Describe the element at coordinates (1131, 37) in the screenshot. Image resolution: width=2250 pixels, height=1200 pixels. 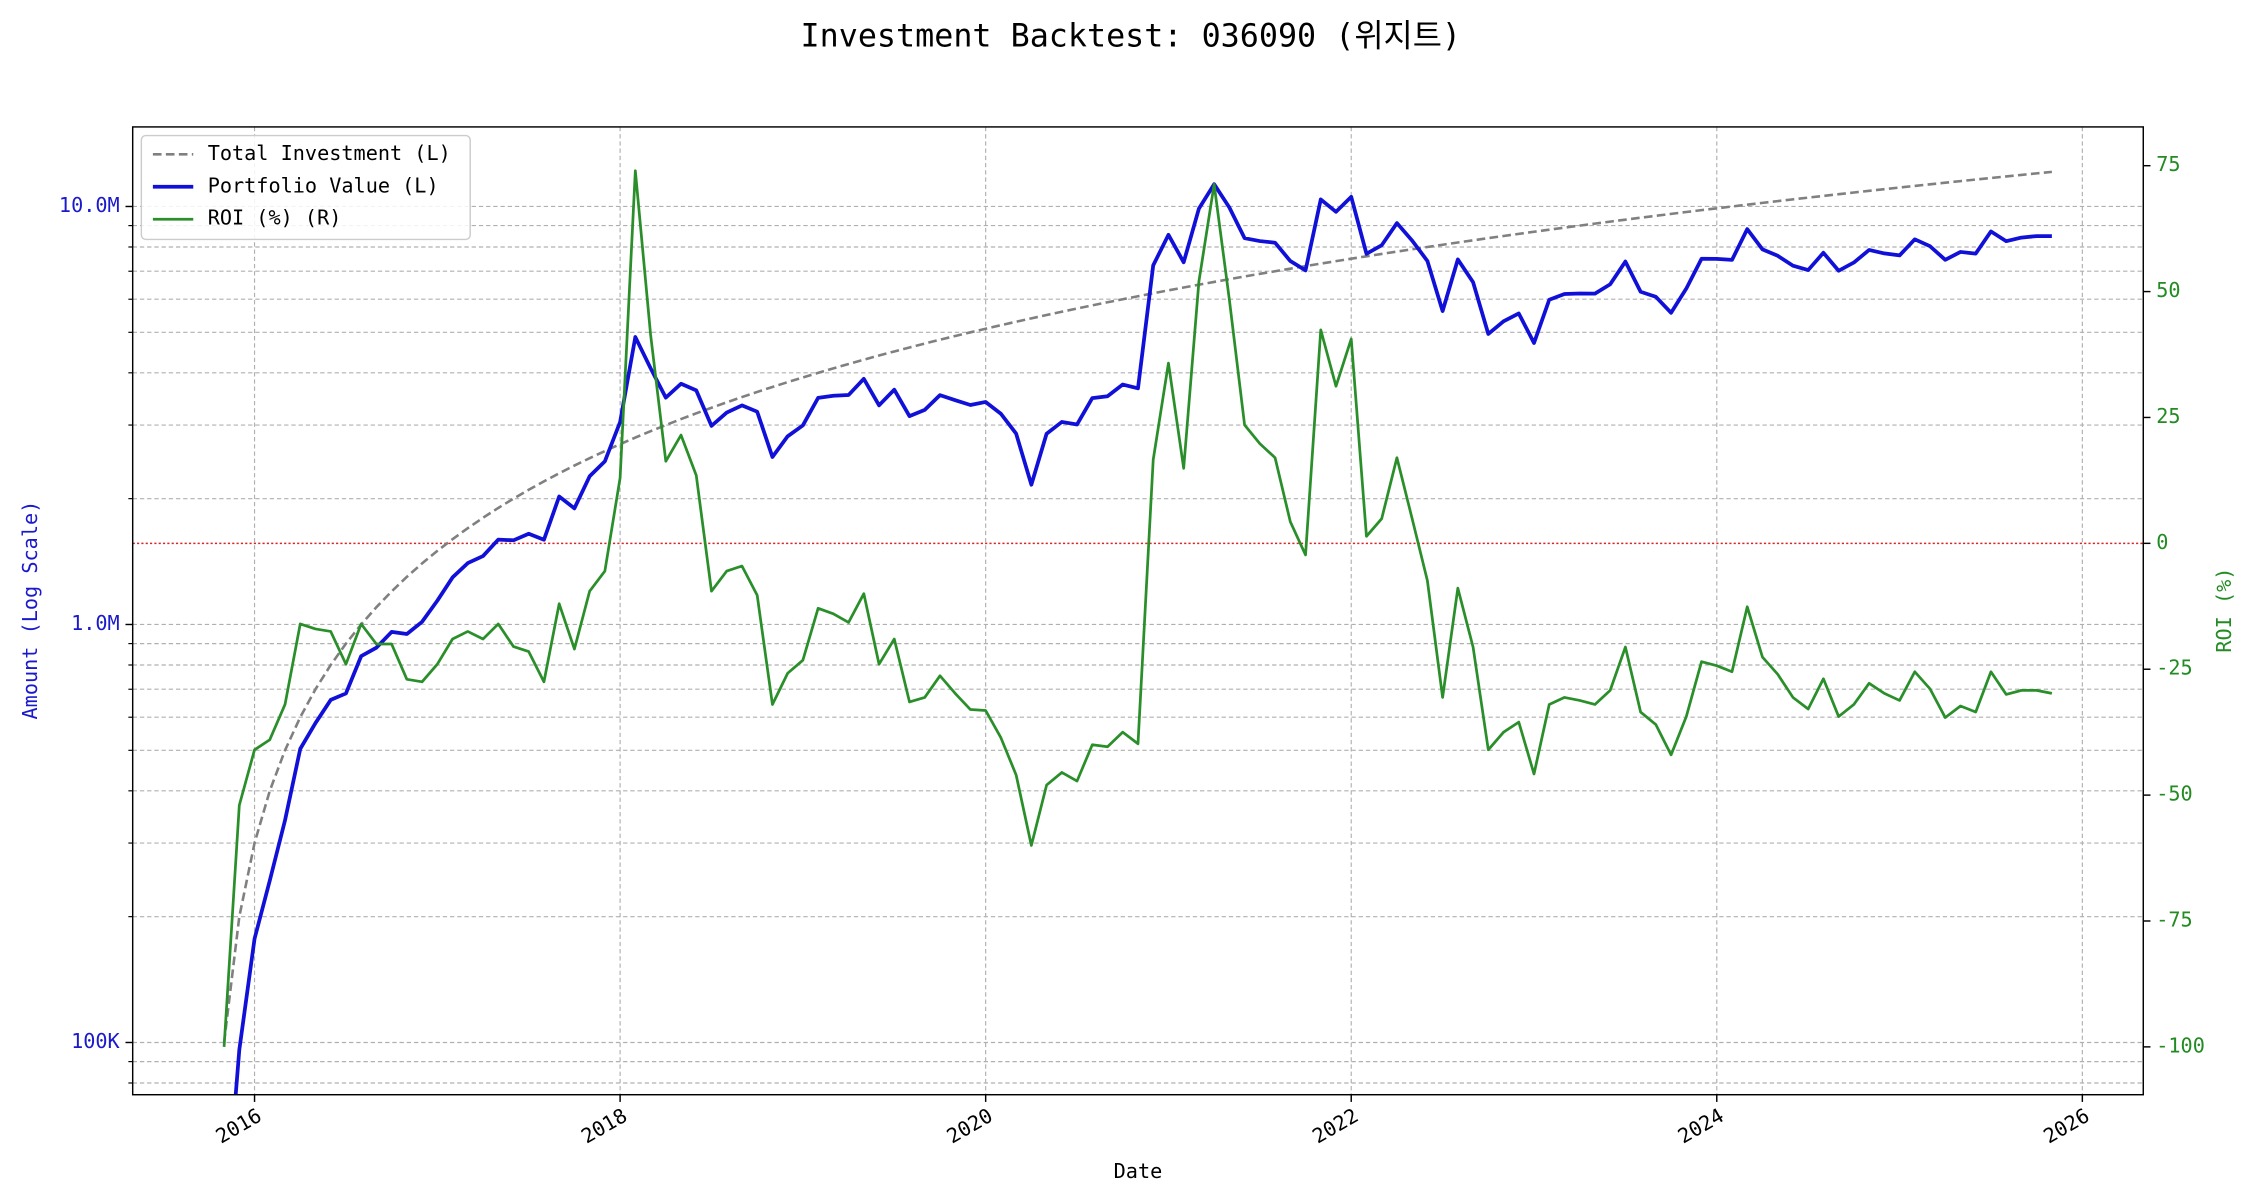
I see `chart-title: Investment Backtest: 036090 (위지트)` at that location.